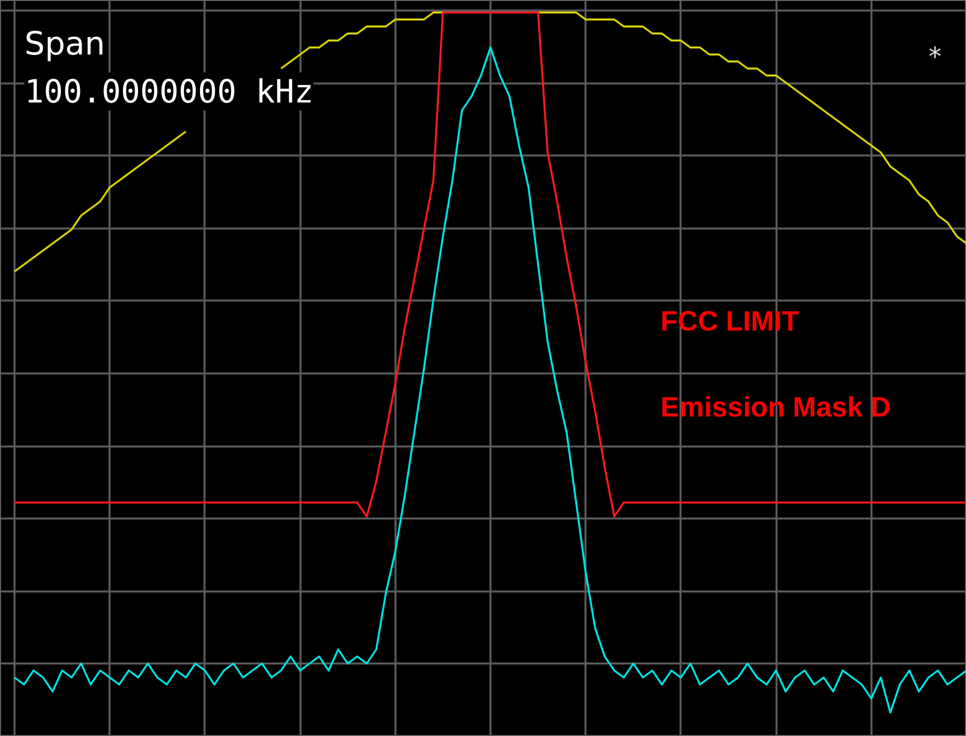 This screenshot has width=966, height=736. Describe the element at coordinates (65, 43) in the screenshot. I see `annotation: Span` at that location.